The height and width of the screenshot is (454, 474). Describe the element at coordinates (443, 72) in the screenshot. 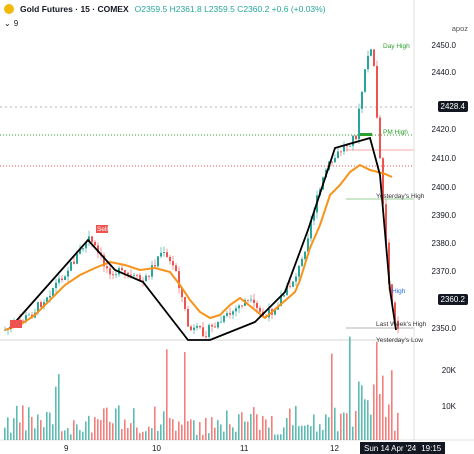

I see `price-tick: 2440.0` at that location.